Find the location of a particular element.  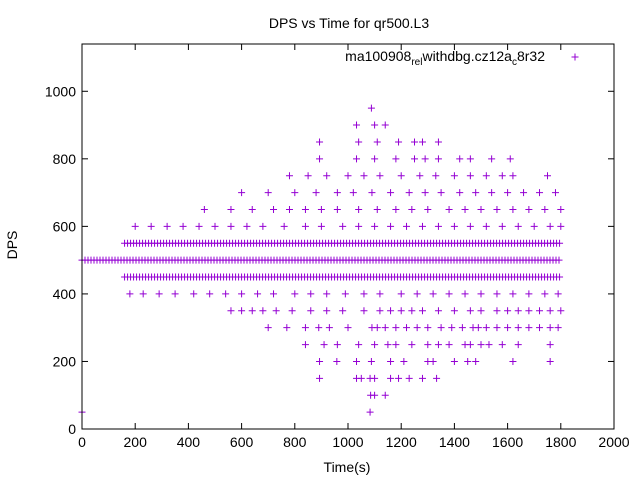

x-tick-label: 1600 is located at coordinates (507, 442).